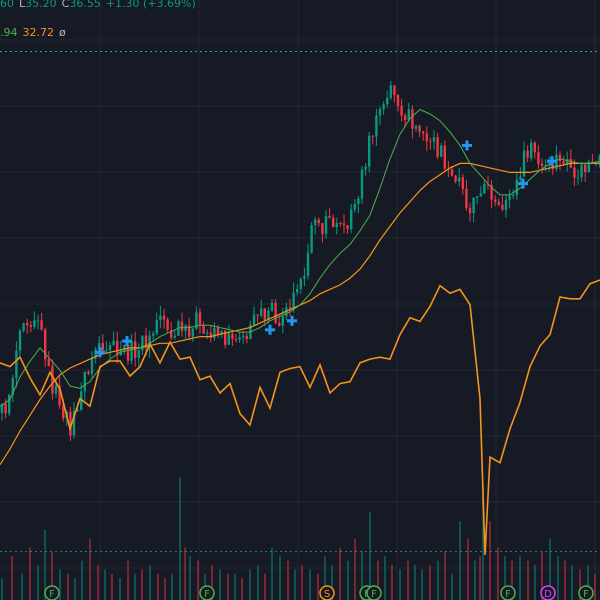 Image resolution: width=600 pixels, height=600 pixels. I want to click on event-badges: FFSFFFDF, so click(319, 592).